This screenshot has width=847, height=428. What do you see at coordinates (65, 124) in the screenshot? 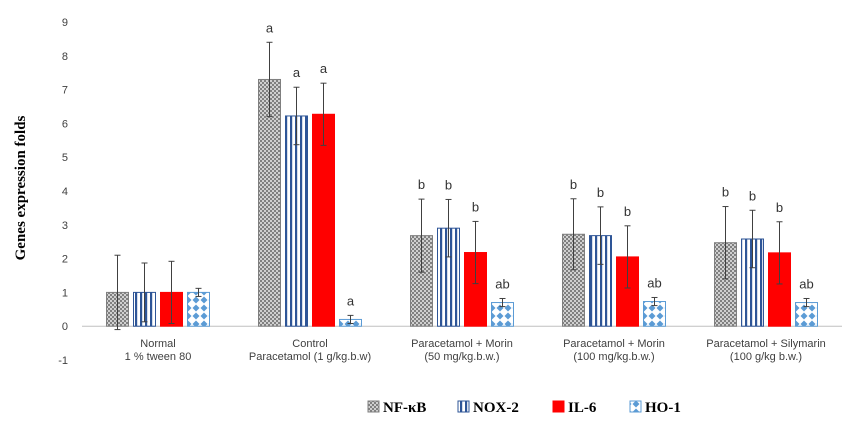
I see `y-tick-label: 6` at bounding box center [65, 124].